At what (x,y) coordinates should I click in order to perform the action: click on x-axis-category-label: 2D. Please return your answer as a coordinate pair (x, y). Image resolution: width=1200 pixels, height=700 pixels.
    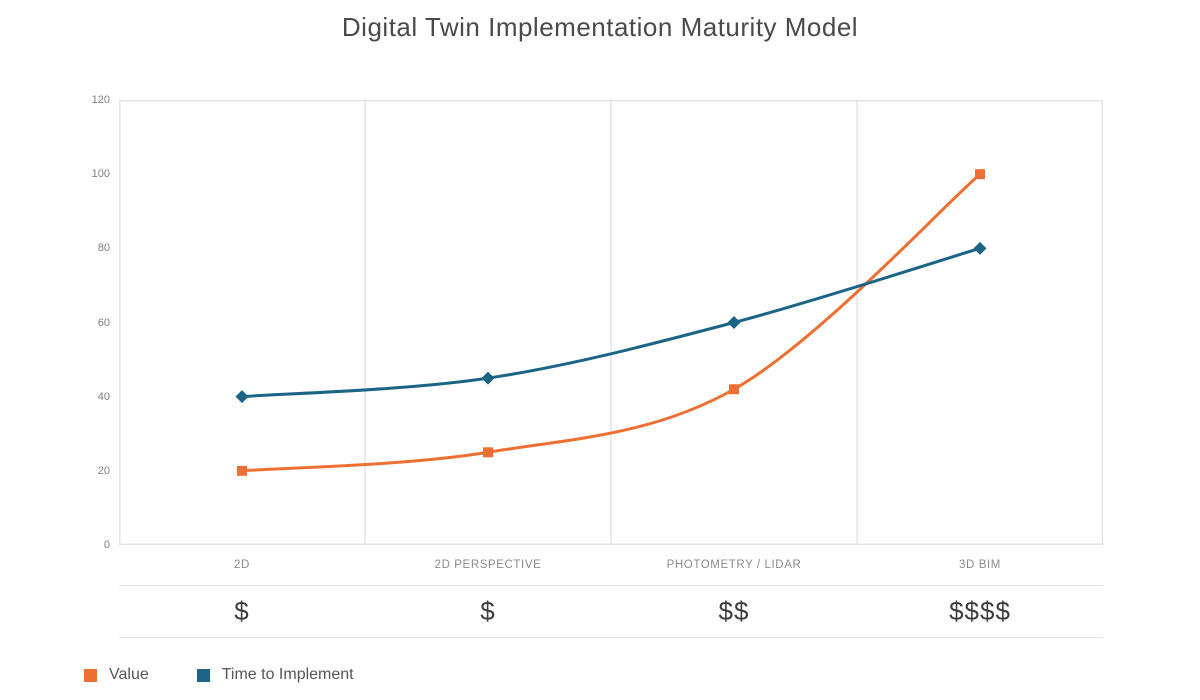
    Looking at the image, I should click on (242, 565).